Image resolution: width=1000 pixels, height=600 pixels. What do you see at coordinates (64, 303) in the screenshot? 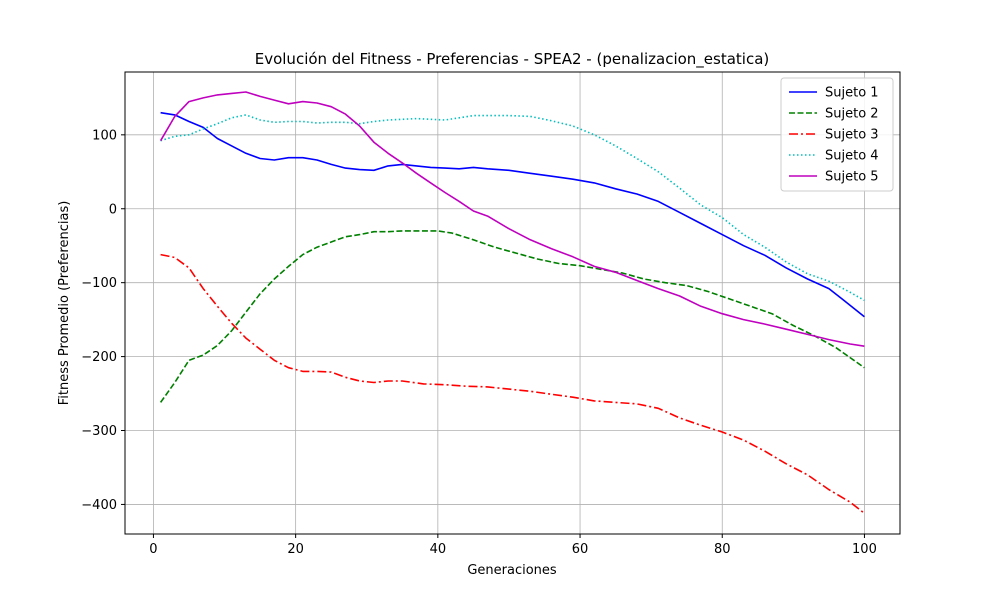
I see `y-axis-label: Fitness Promedio (Preferencias)` at bounding box center [64, 303].